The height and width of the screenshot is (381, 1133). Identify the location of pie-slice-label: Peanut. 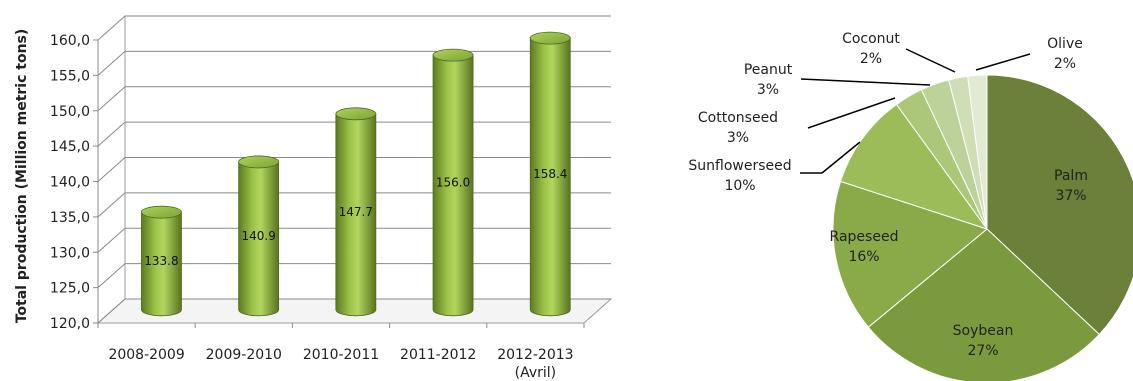
(768, 70).